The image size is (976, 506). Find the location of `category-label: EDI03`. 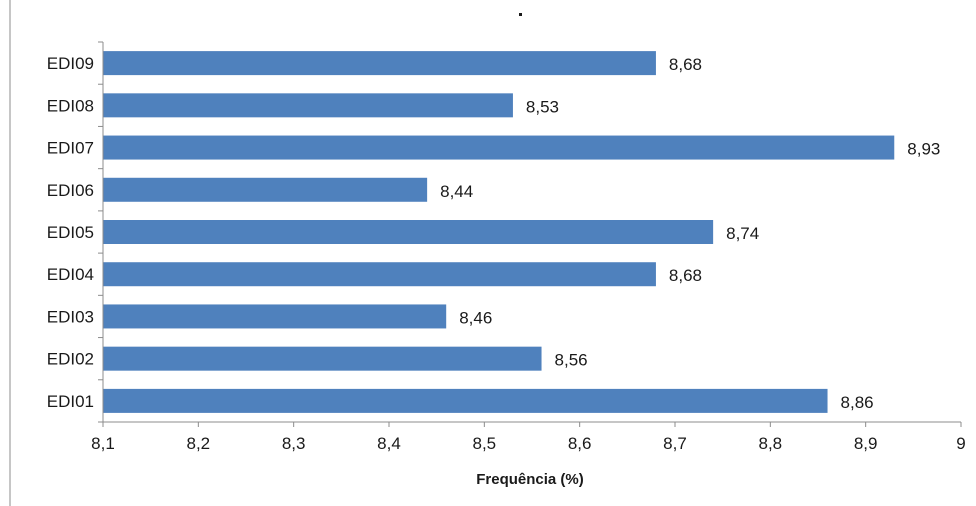

category-label: EDI03 is located at coordinates (70, 316).